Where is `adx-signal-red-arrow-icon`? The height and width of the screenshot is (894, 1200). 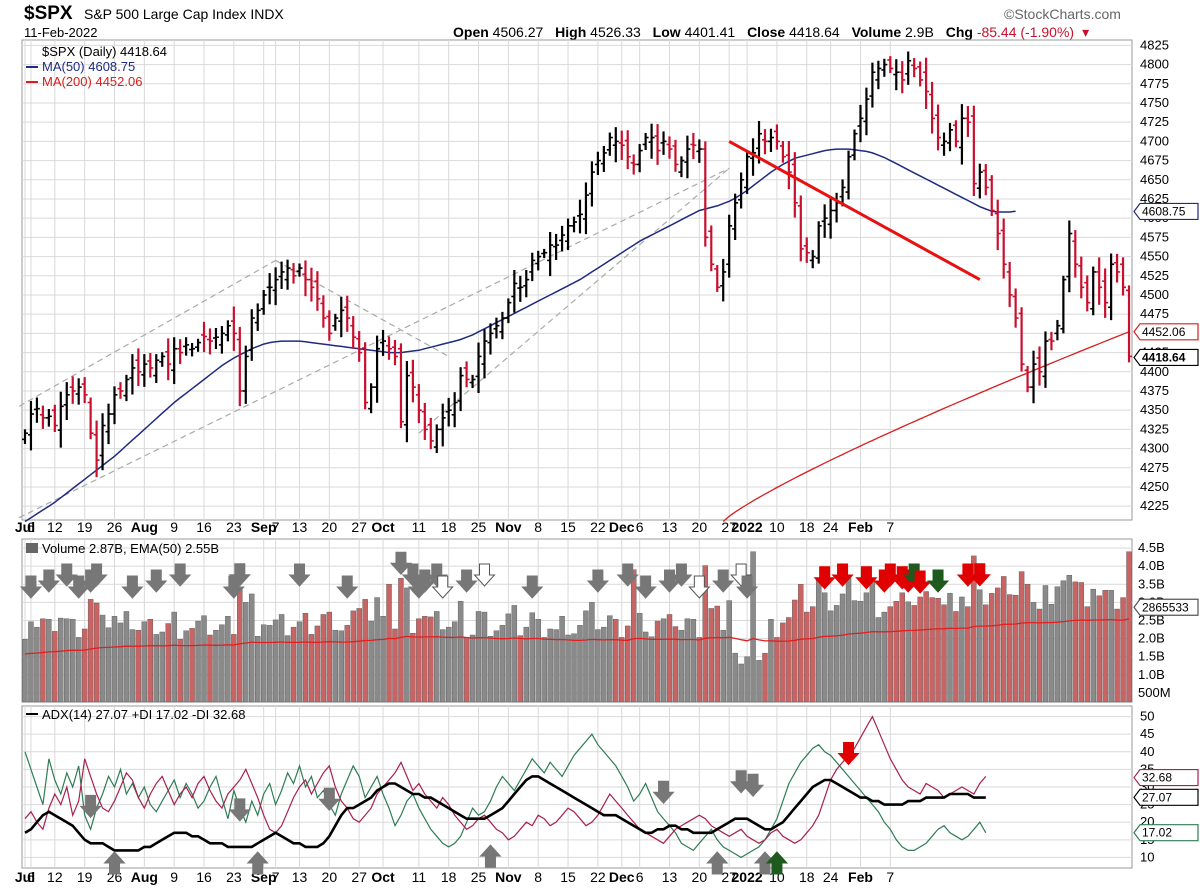 adx-signal-red-arrow-icon is located at coordinates (848, 754).